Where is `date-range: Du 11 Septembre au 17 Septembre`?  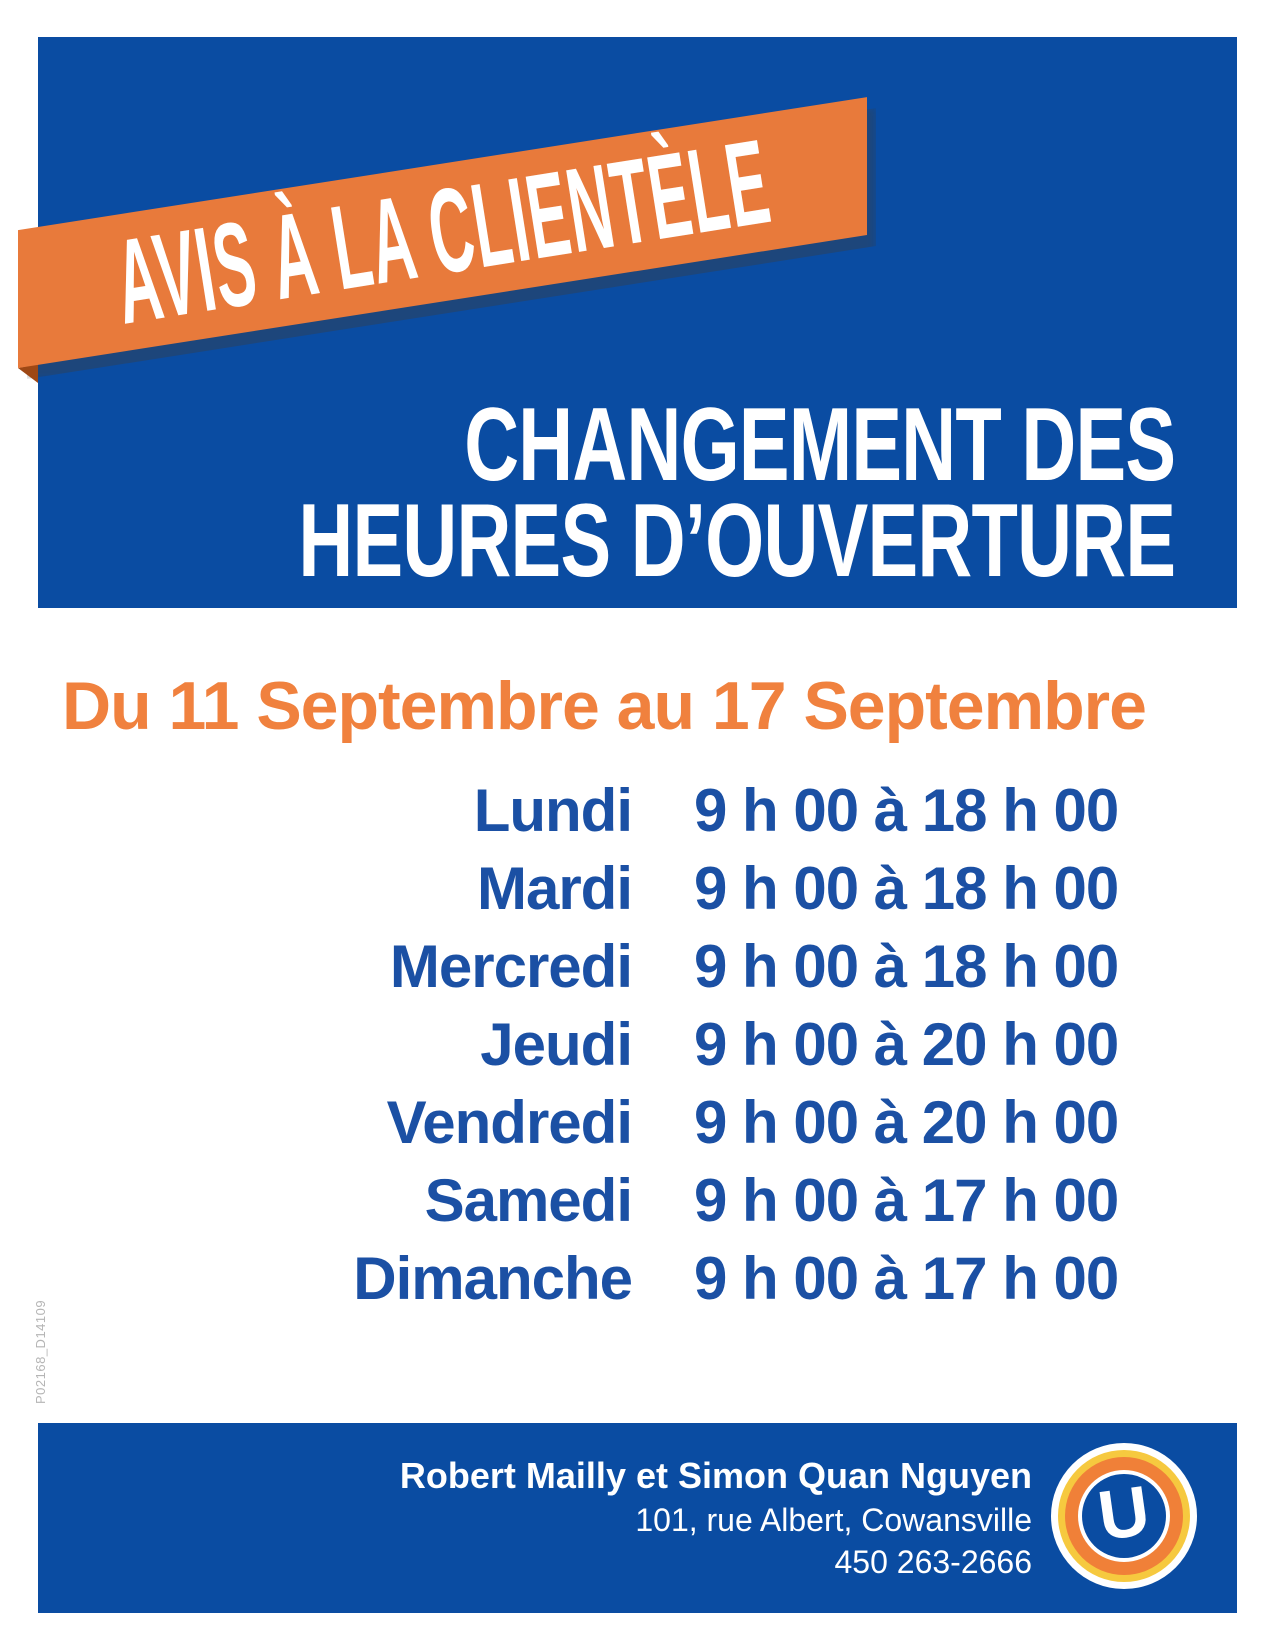
date-range: Du 11 Septembre au 17 Septembre is located at coordinates (604, 706).